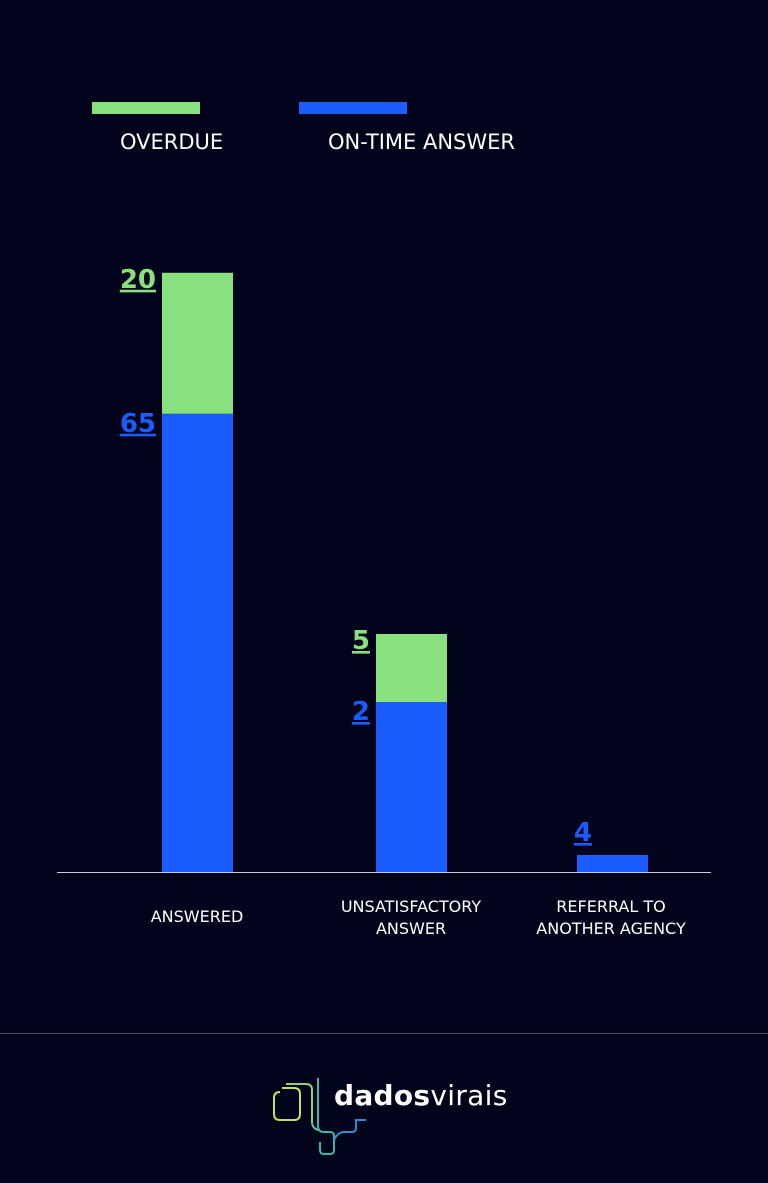  Describe the element at coordinates (411, 928) in the screenshot. I see `category-label-line: ANSWER` at that location.